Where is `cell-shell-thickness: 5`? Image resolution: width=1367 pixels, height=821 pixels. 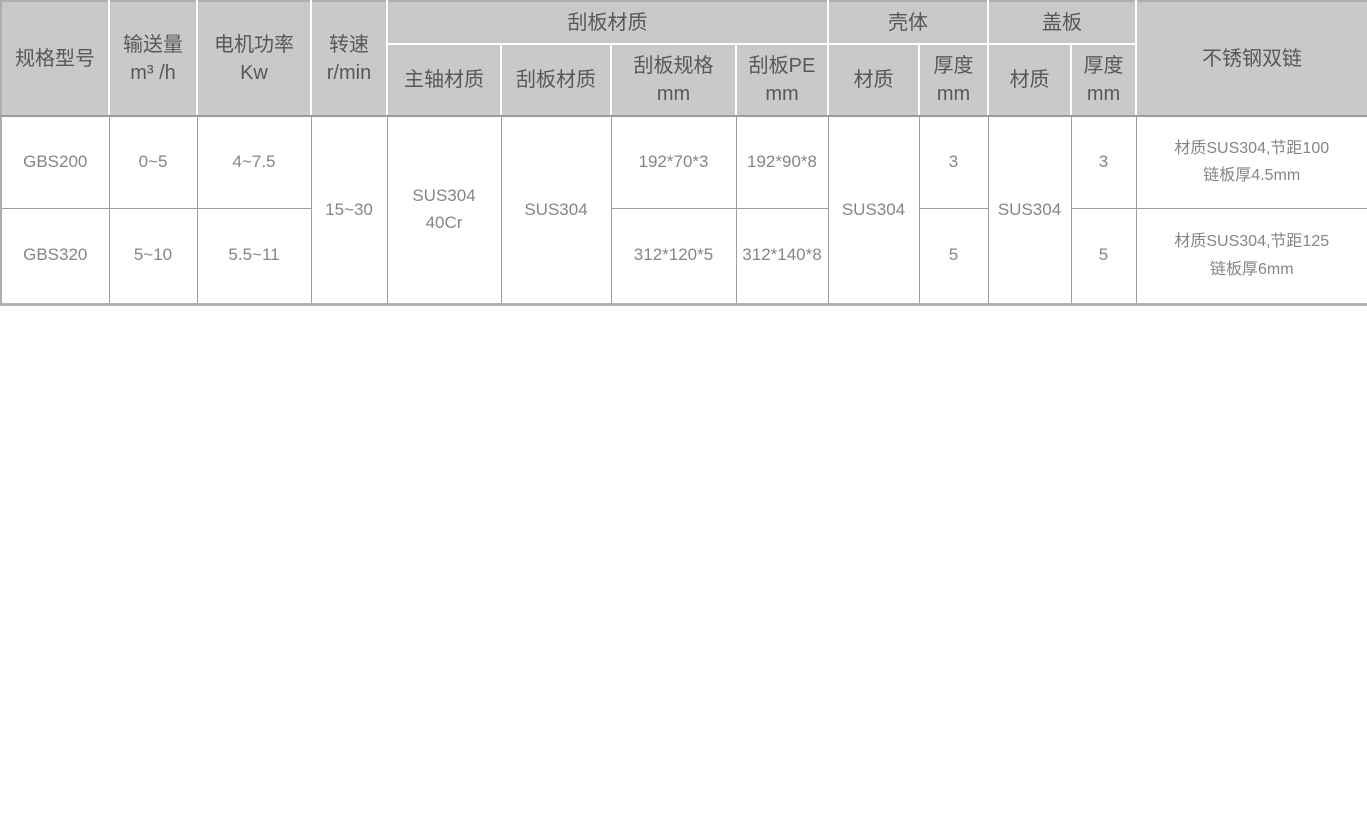
cell-shell-thickness: 5 is located at coordinates (953, 256).